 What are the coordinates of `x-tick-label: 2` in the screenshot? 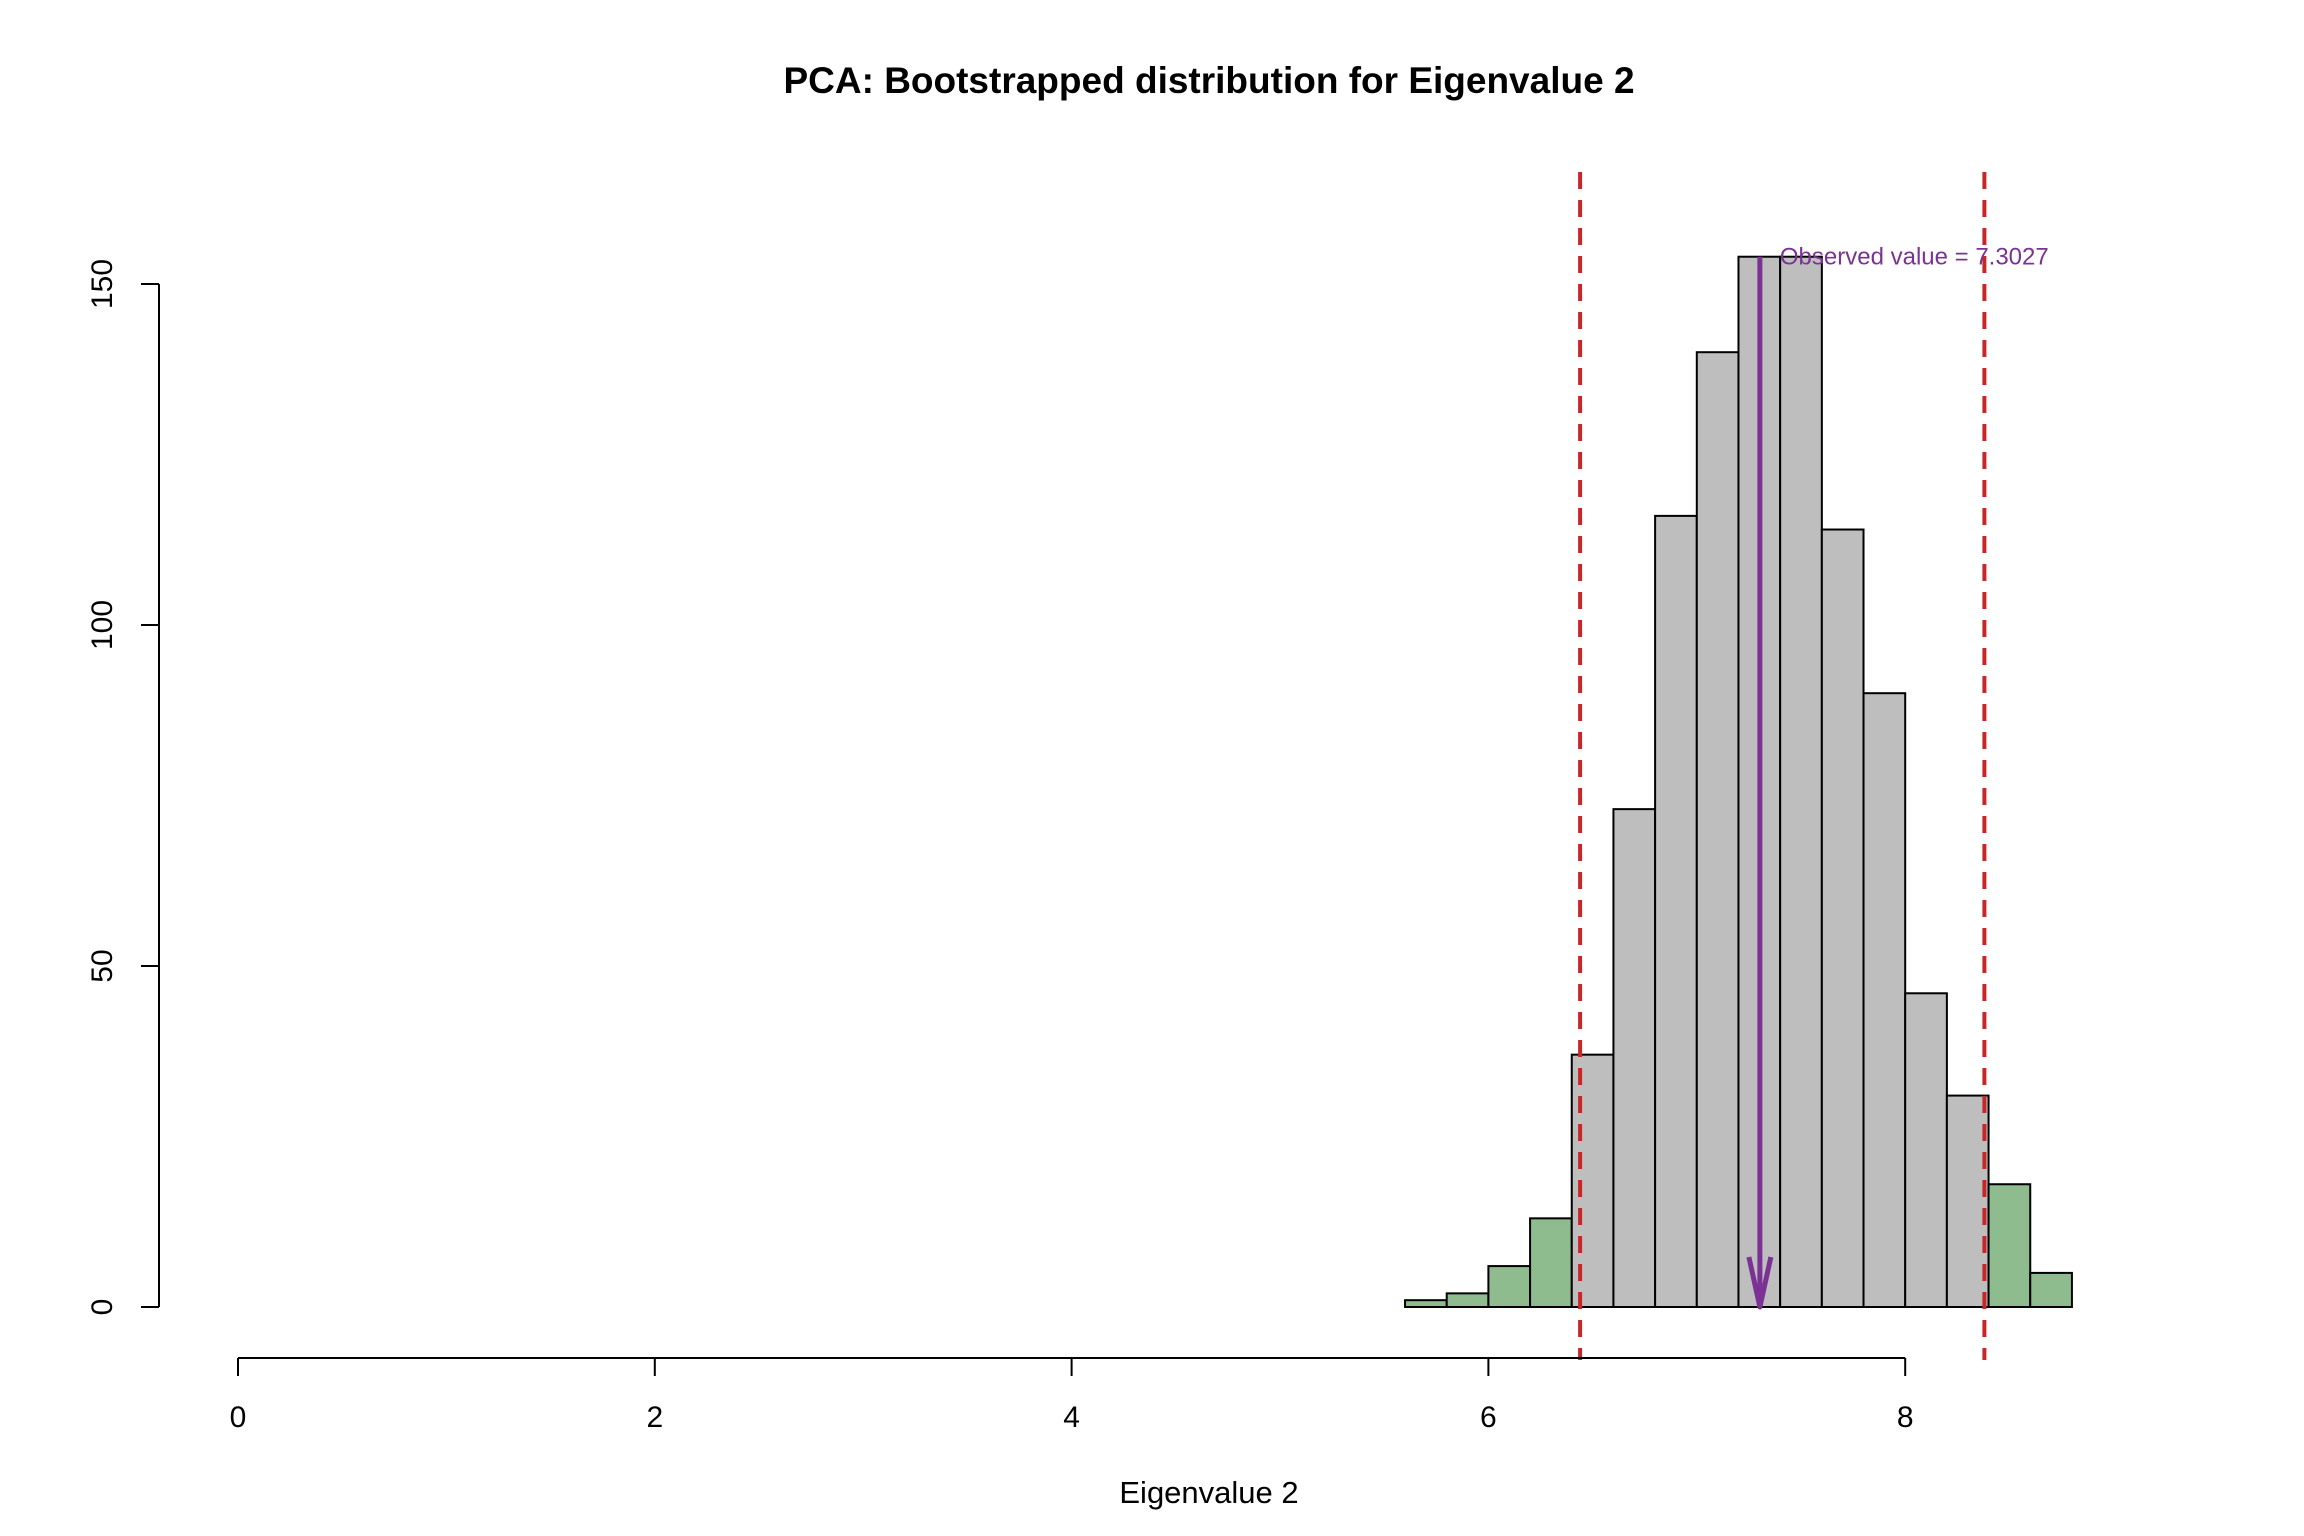 It's located at (654, 1417).